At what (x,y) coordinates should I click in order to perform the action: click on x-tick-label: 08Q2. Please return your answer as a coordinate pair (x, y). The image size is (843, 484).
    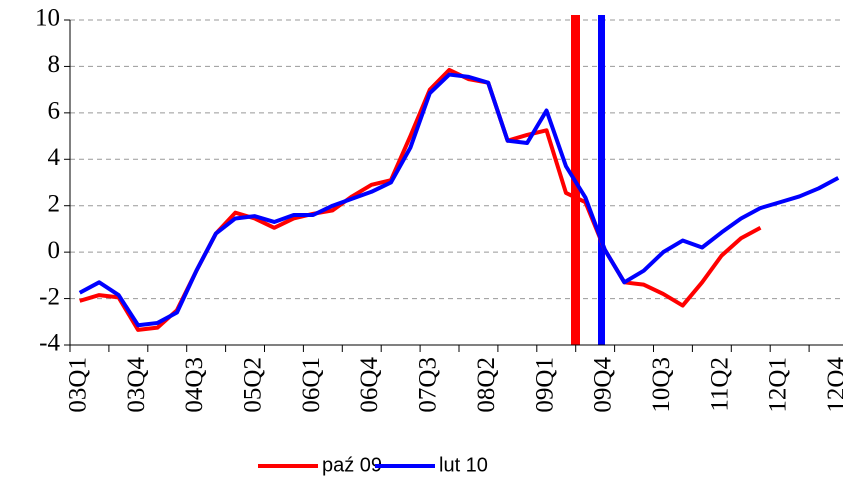
    Looking at the image, I should click on (486, 385).